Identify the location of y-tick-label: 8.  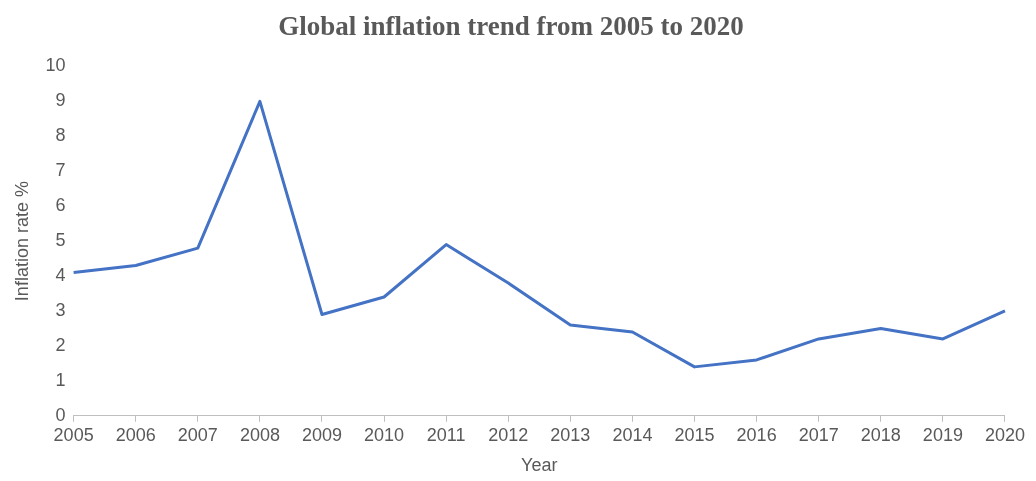
(60, 135).